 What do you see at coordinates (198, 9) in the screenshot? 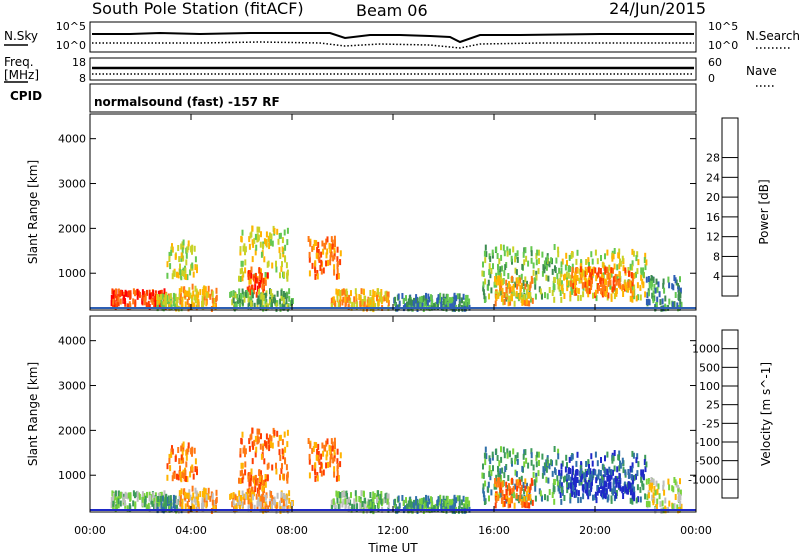
I see `station-title: South Pole Station (fitACF)` at bounding box center [198, 9].